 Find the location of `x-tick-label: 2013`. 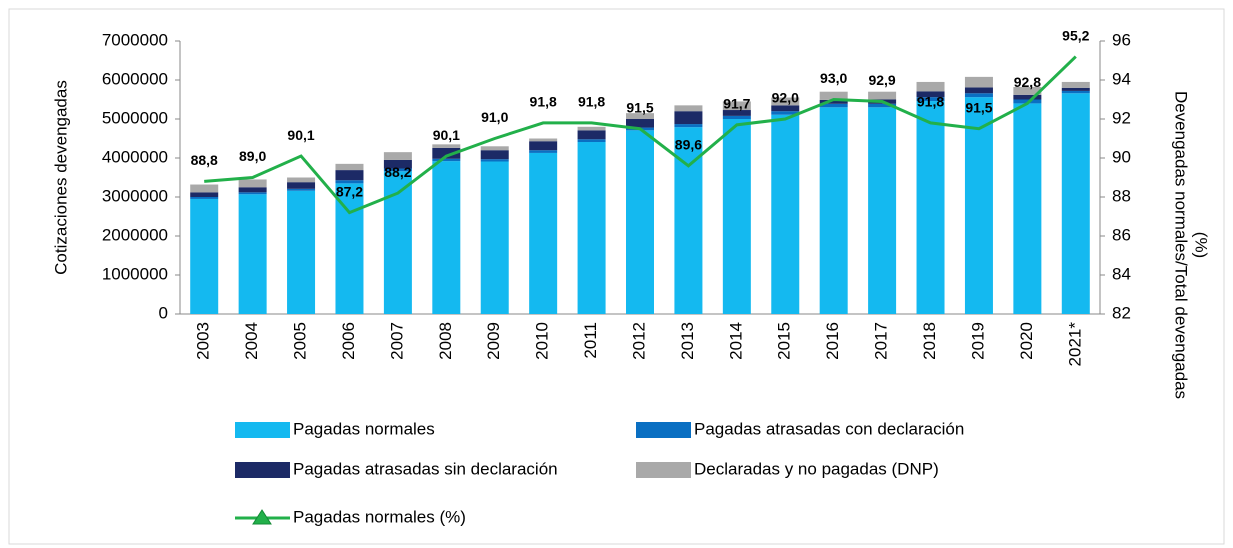

x-tick-label: 2013 is located at coordinates (687, 341).